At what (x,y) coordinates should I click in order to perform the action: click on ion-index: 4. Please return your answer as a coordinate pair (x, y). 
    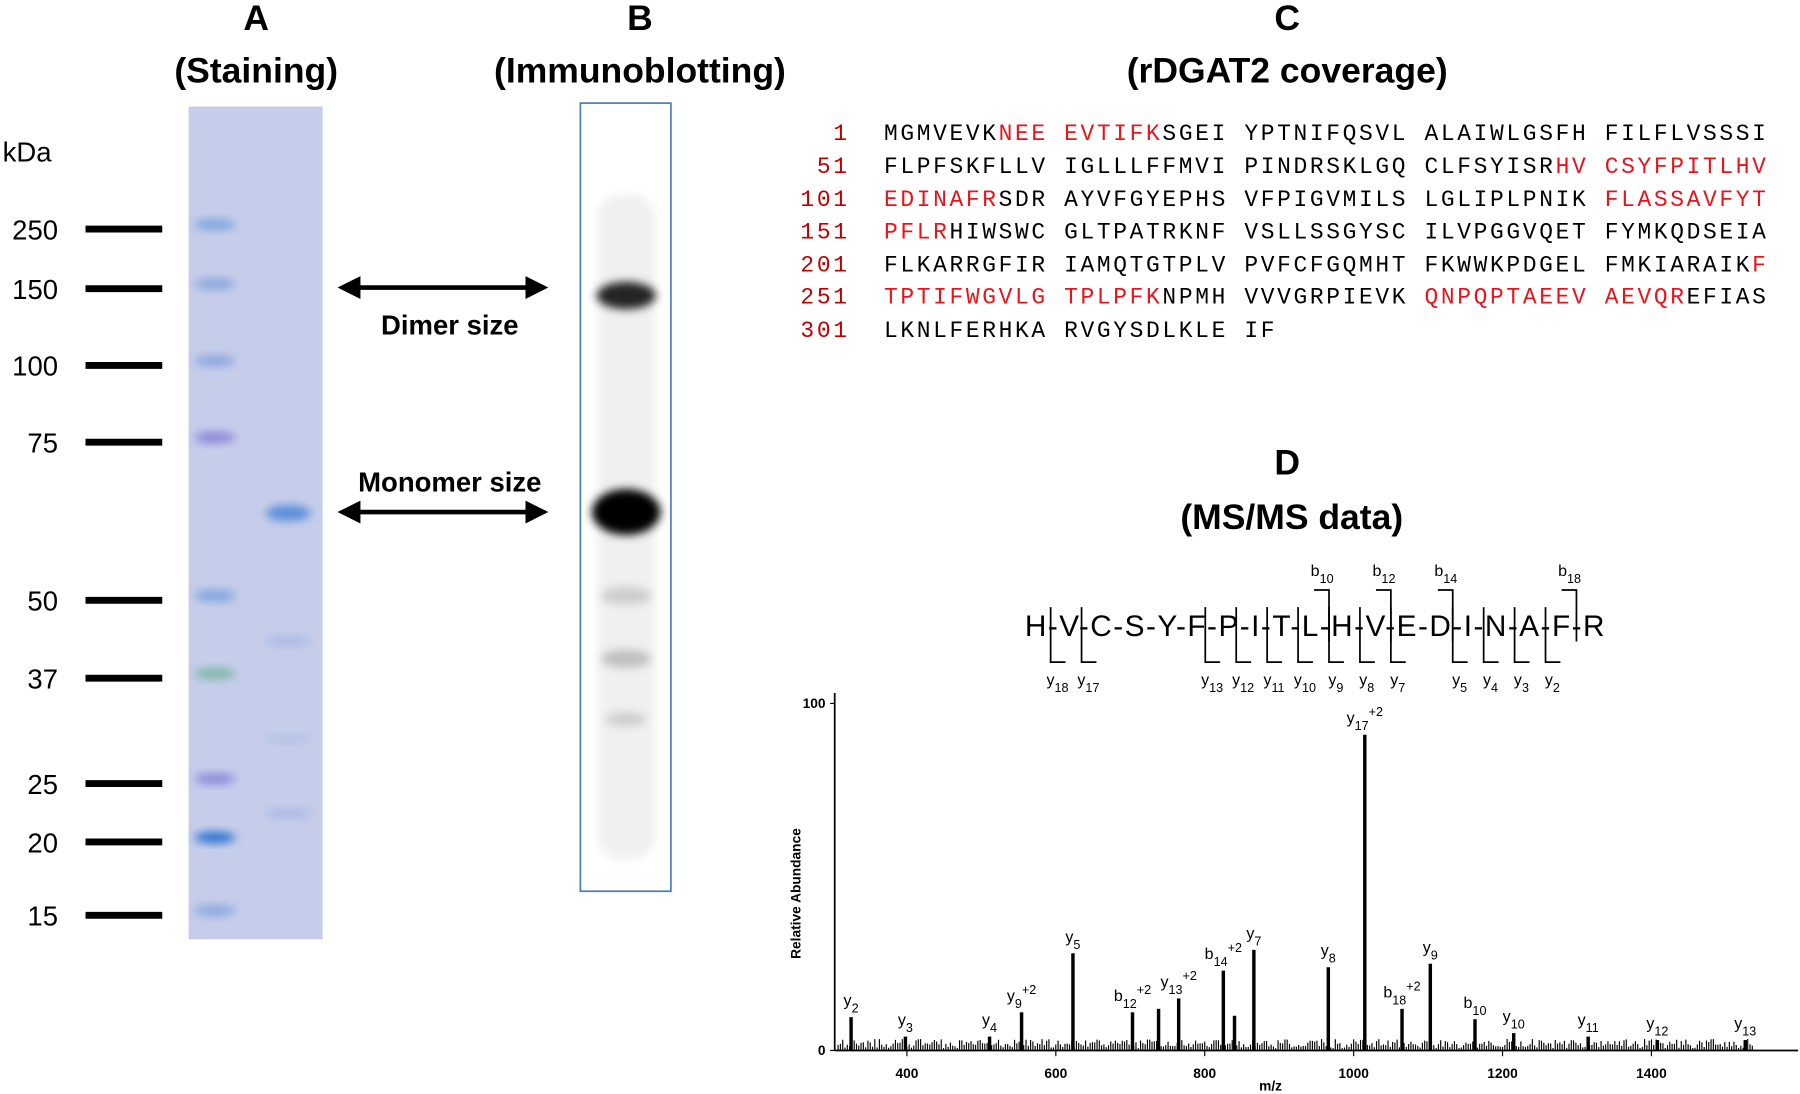
    Looking at the image, I should click on (1494, 688).